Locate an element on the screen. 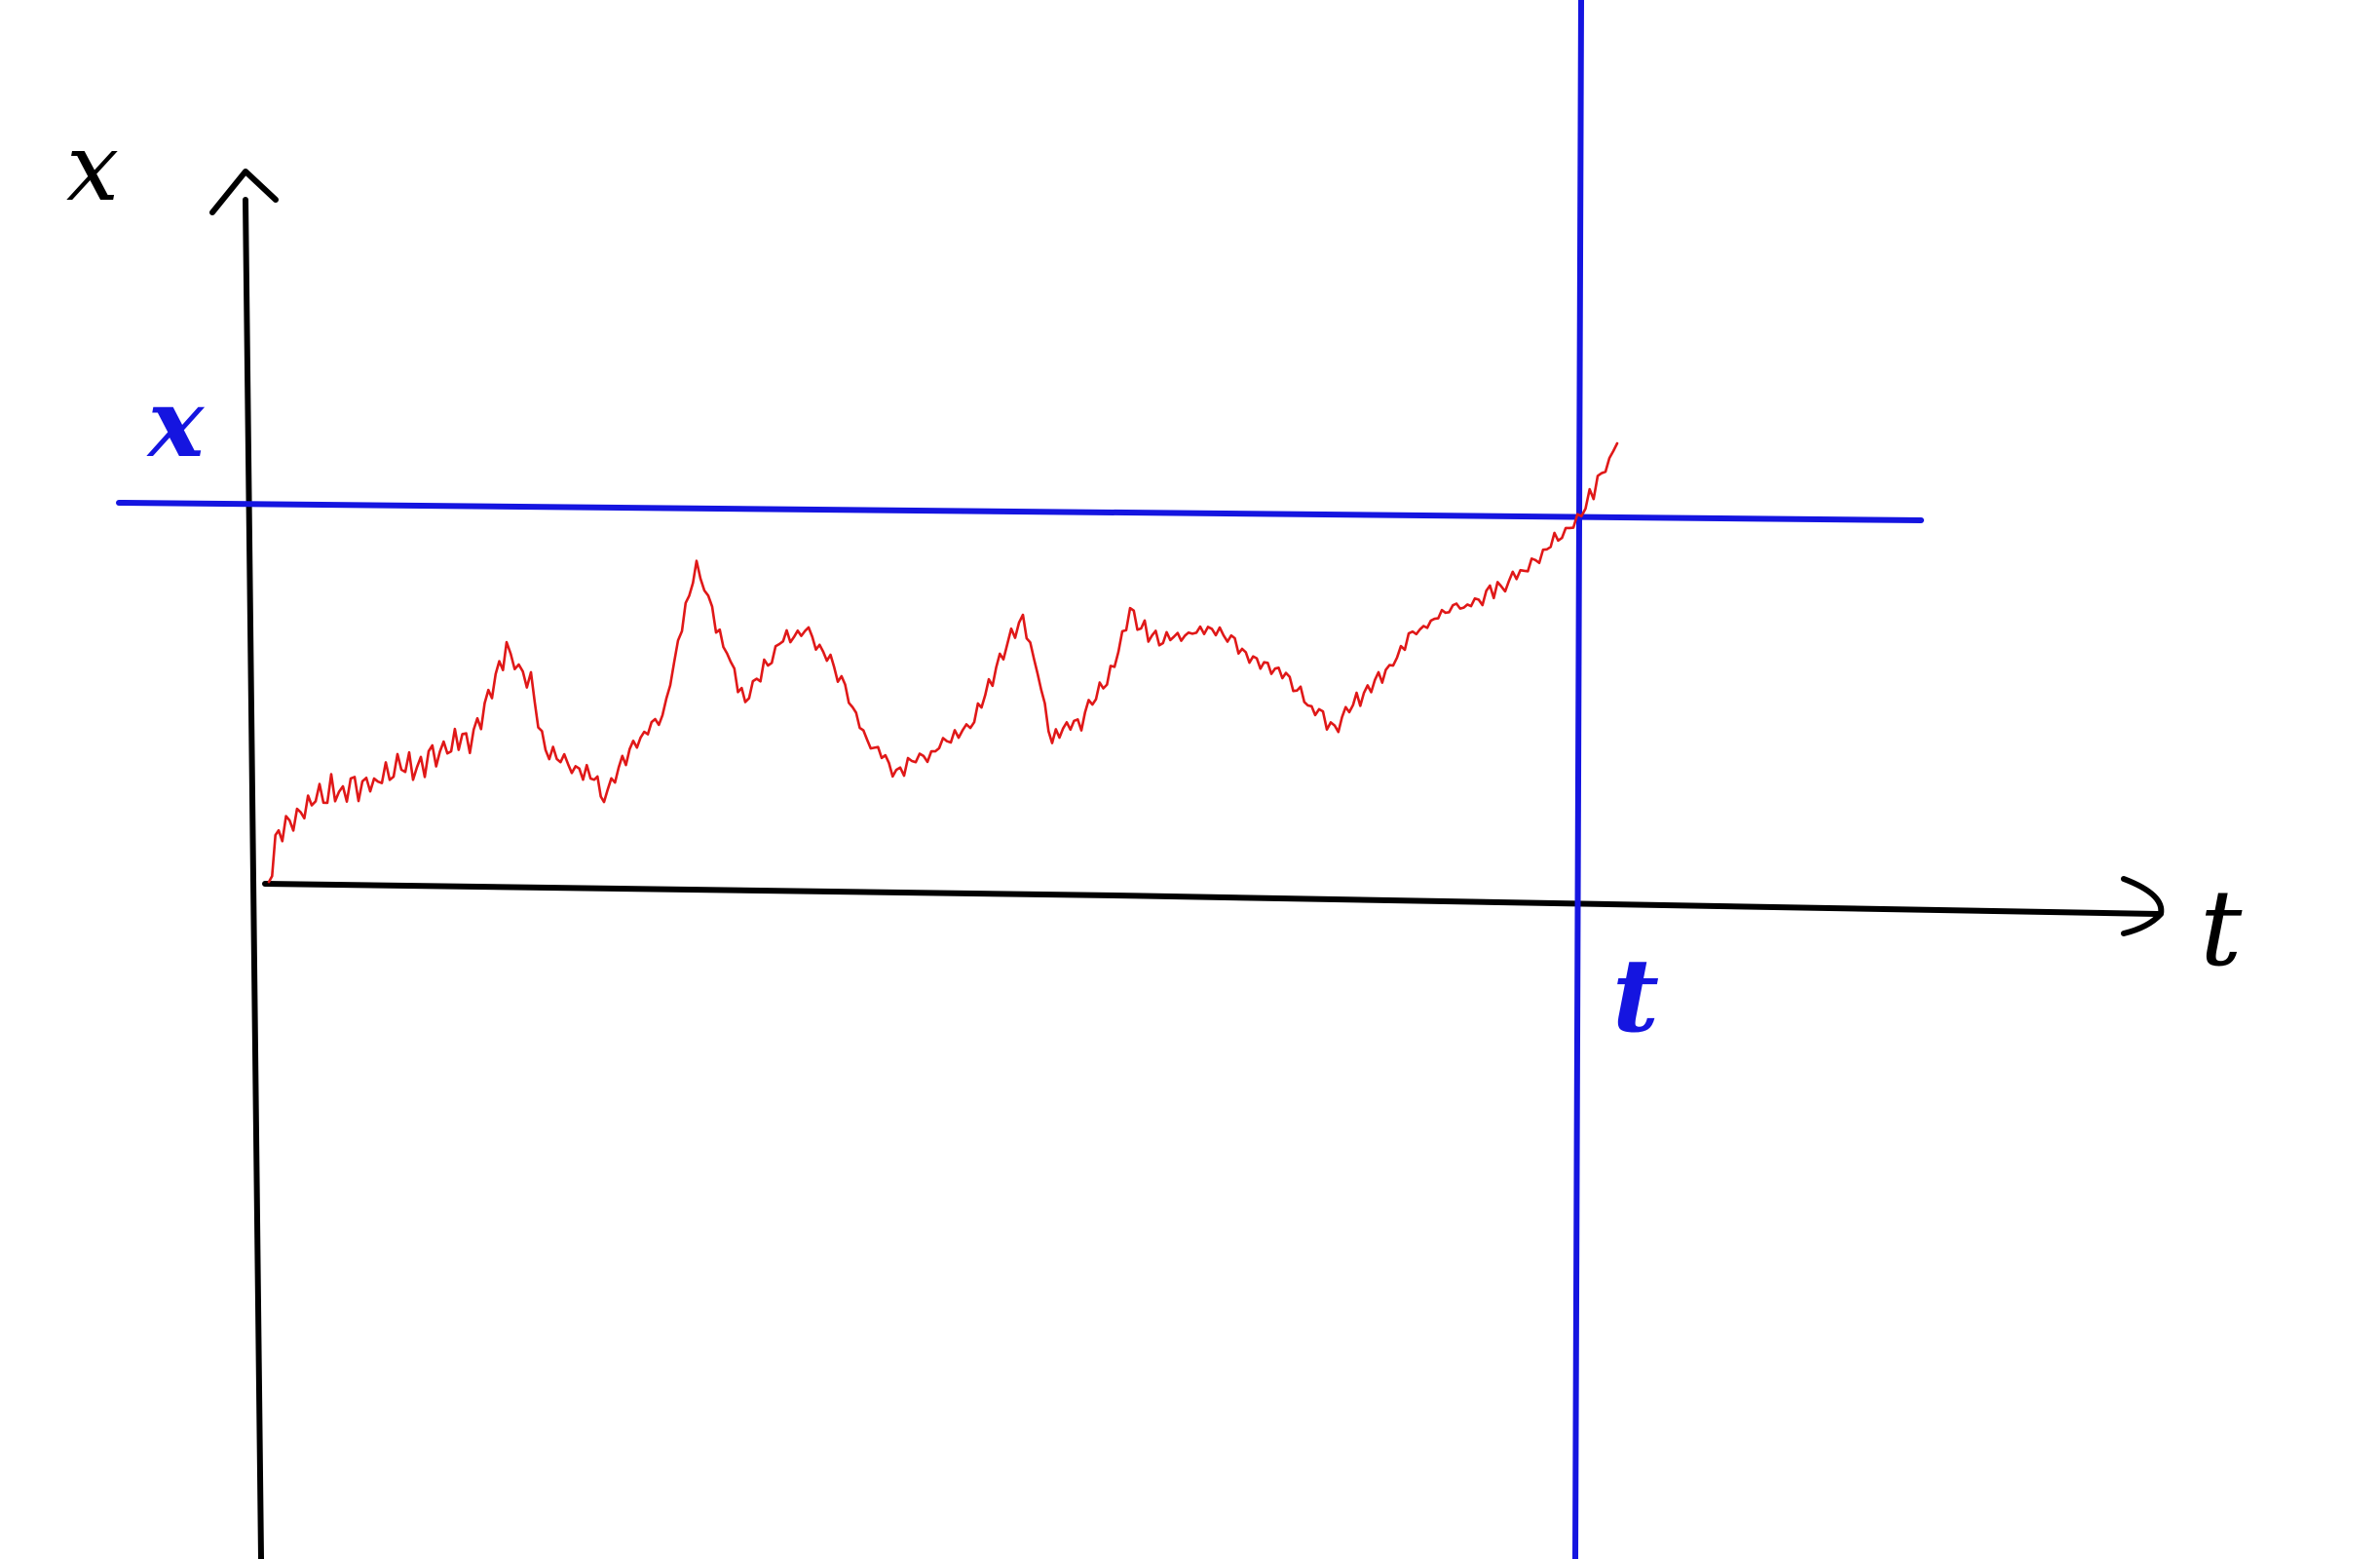  y-axis is located at coordinates (253, 878).